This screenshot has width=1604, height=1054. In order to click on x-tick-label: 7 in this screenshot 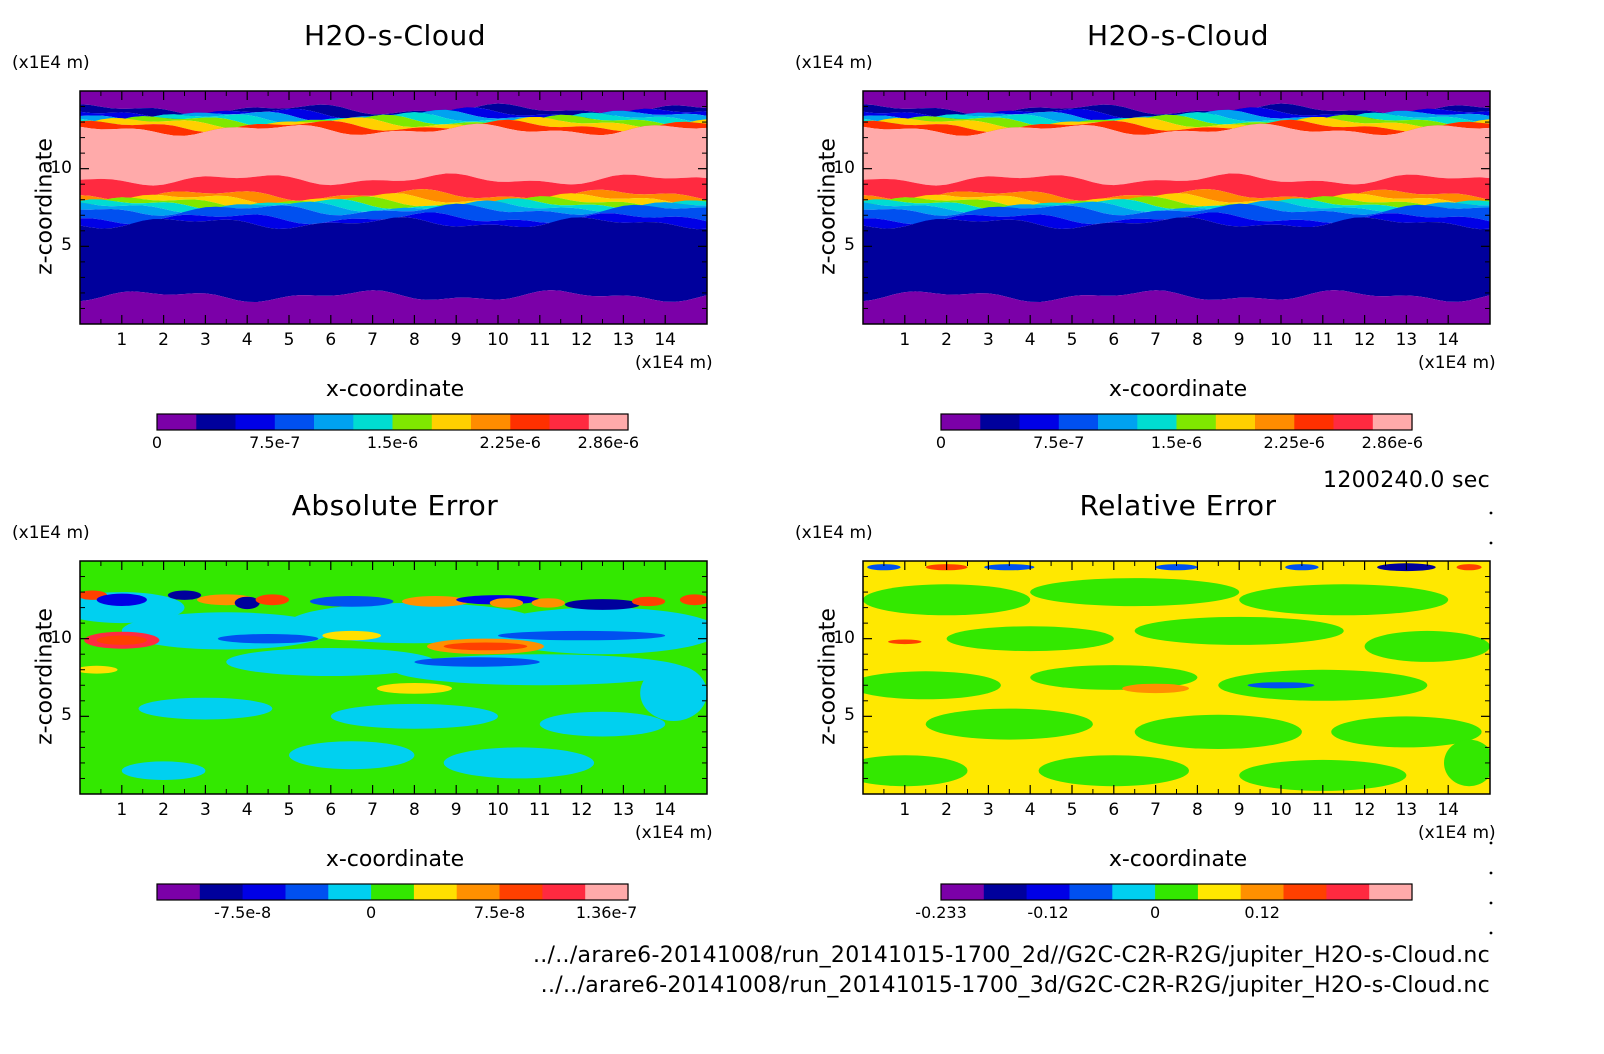, I will do `click(372, 810)`.